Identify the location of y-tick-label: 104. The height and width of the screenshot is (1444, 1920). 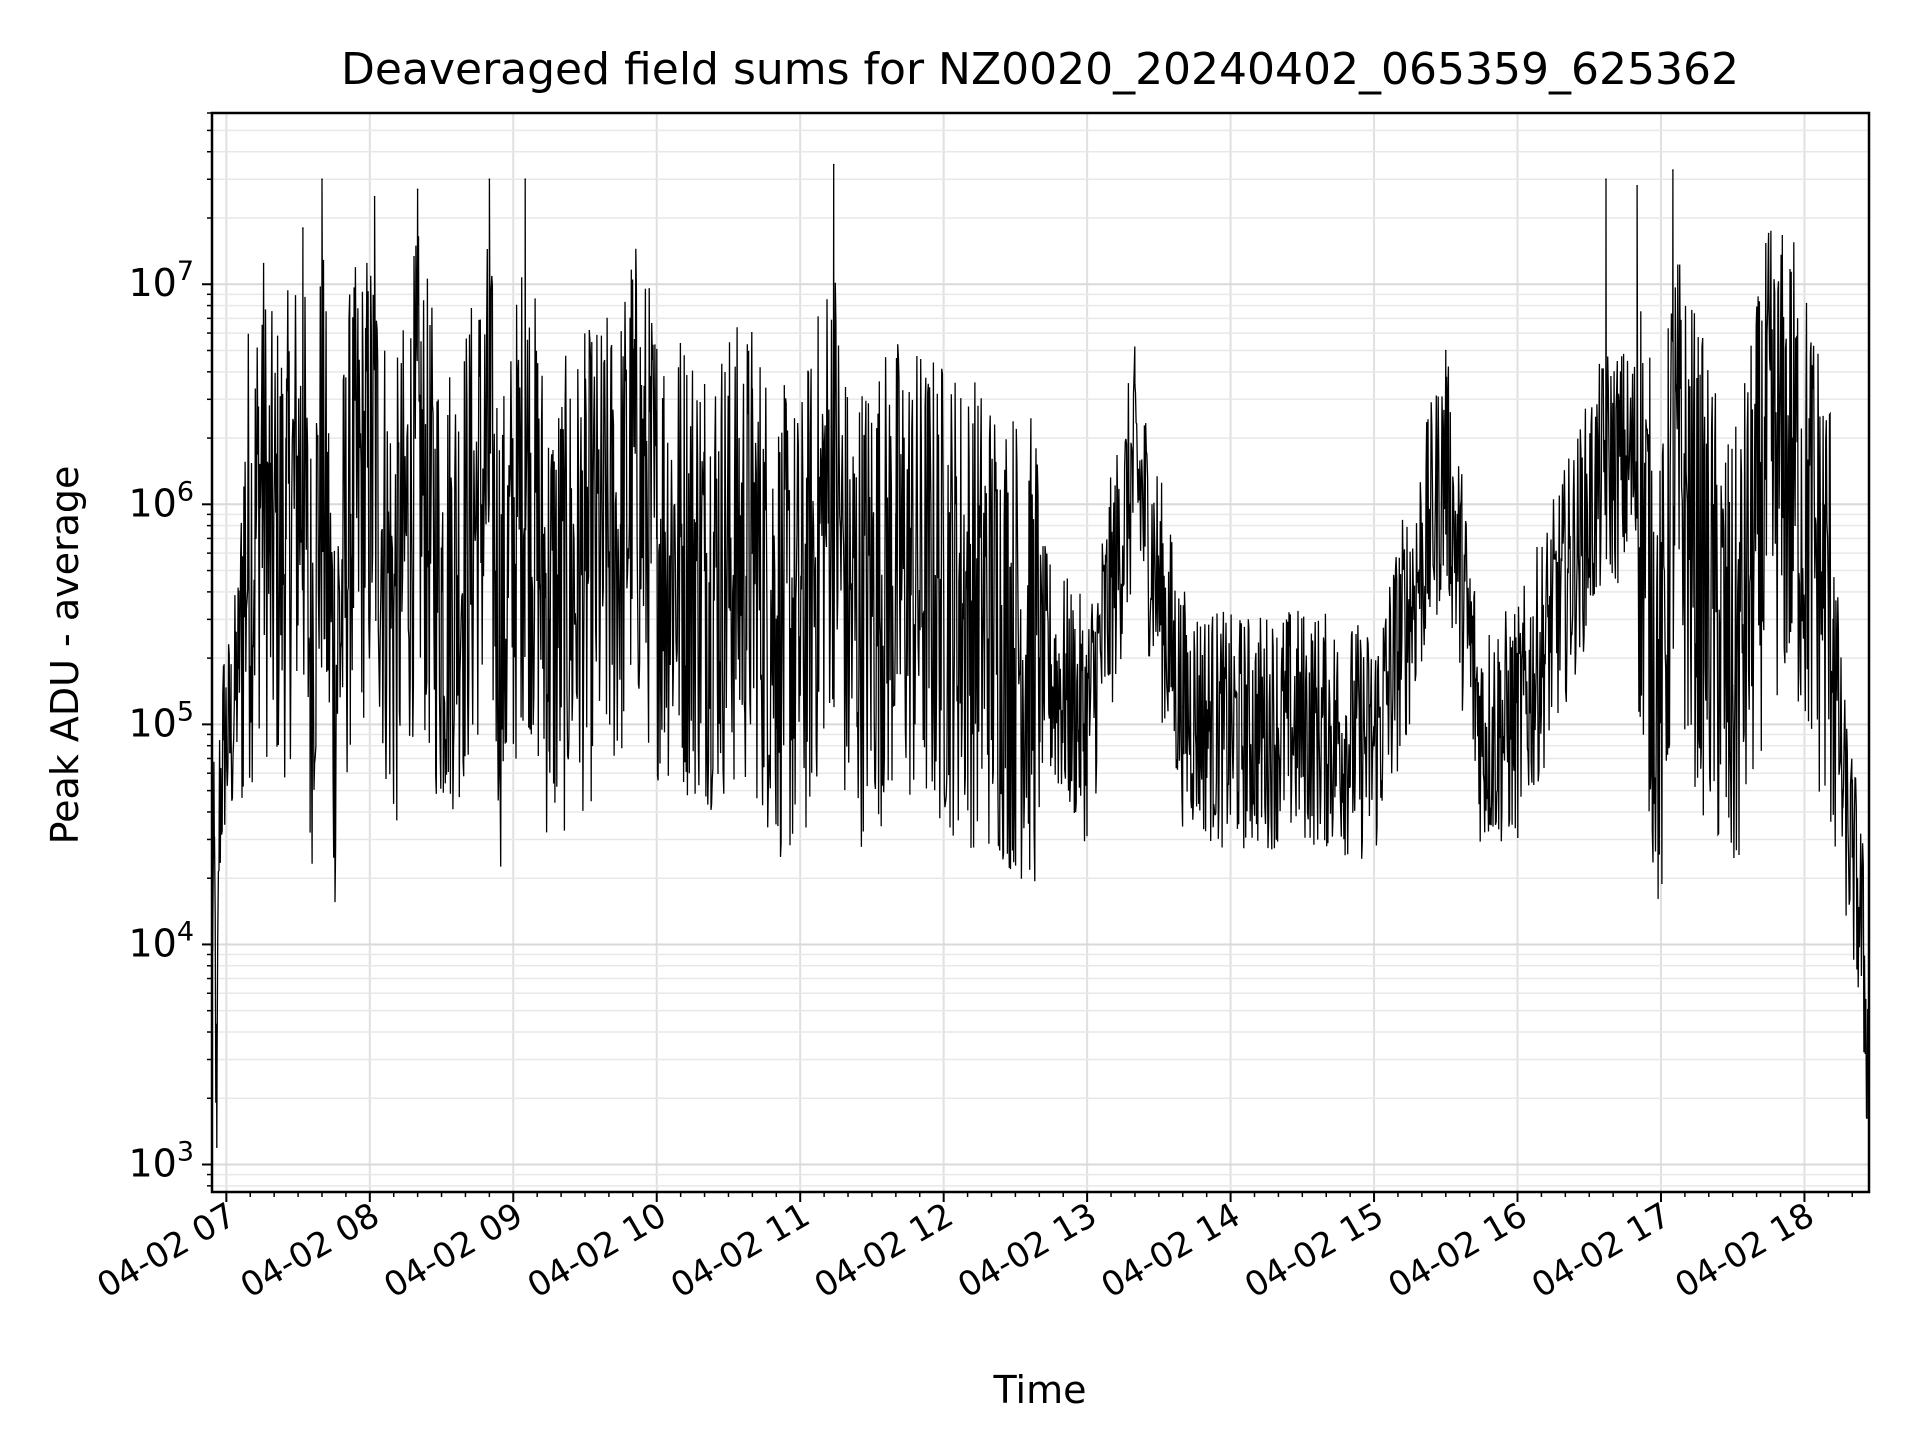
(161, 940).